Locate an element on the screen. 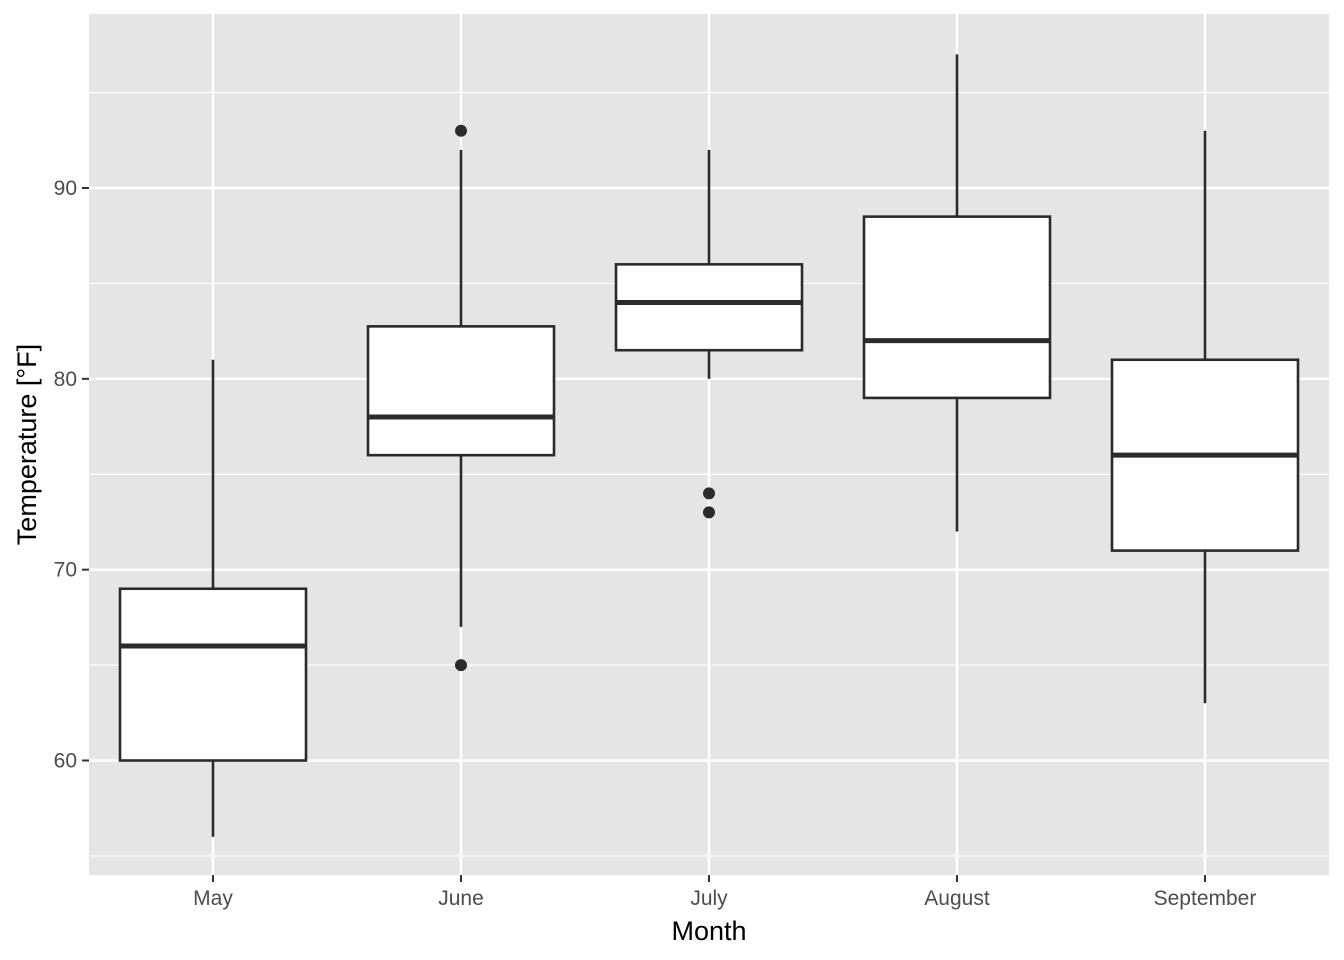  y-tick-label: 70 is located at coordinates (65, 570).